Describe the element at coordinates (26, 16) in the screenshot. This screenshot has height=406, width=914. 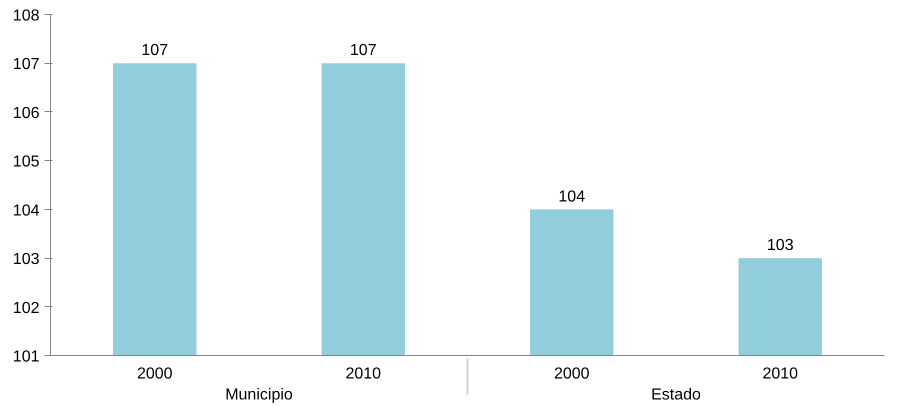
I see `y-tick-label: 108` at that location.